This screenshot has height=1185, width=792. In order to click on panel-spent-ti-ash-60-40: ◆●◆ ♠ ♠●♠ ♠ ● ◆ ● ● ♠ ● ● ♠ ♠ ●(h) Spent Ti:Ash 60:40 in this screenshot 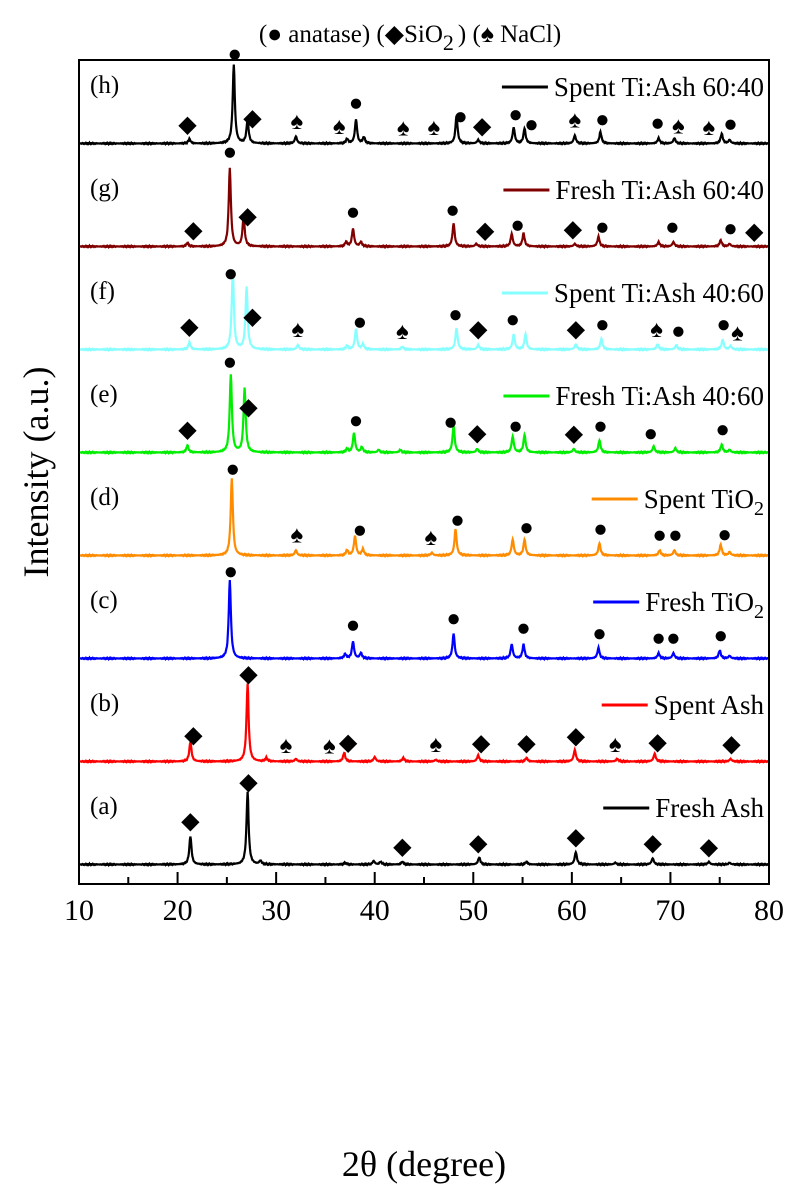, I will do `click(424, 94)`.